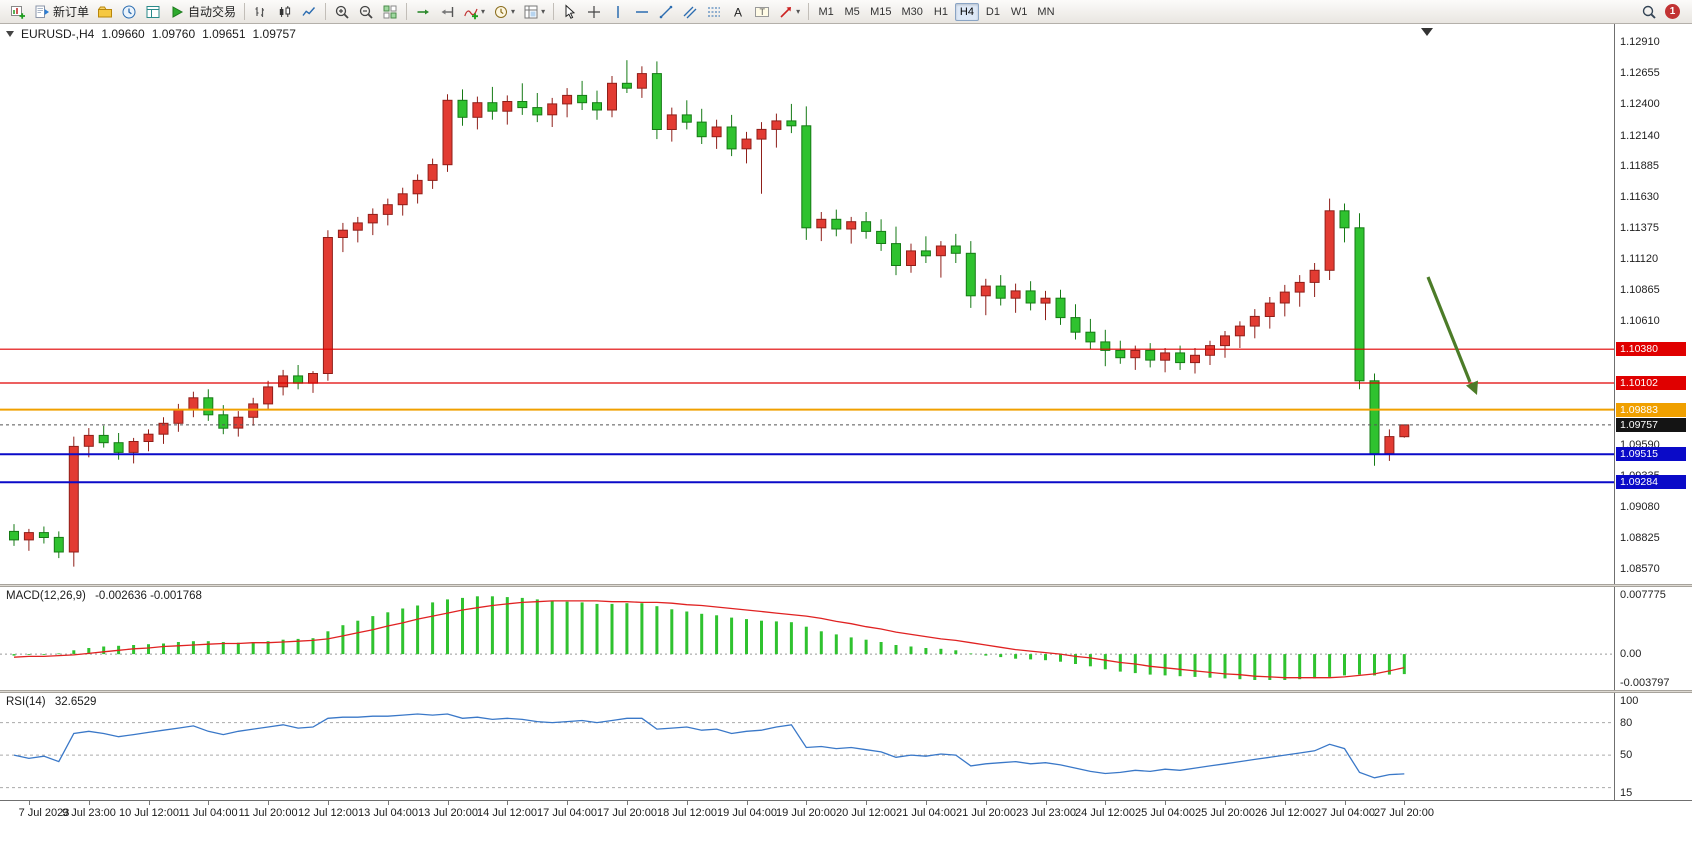  Describe the element at coordinates (807, 746) in the screenshot. I see `rsi-panel` at that location.